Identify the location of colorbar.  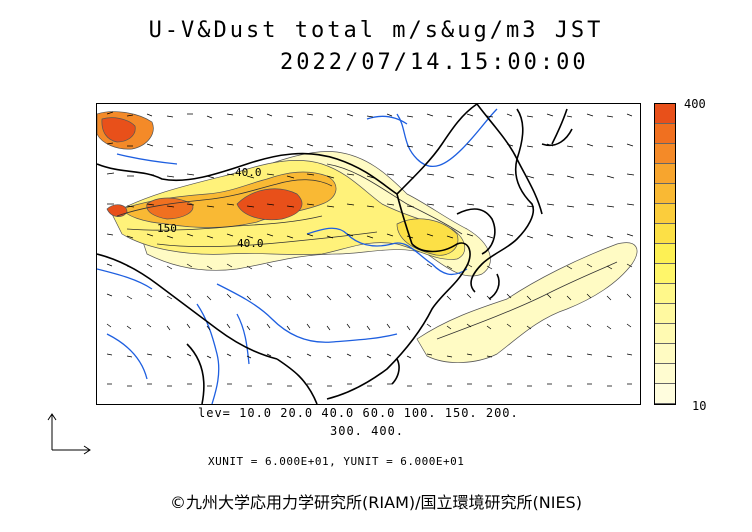
(665, 254).